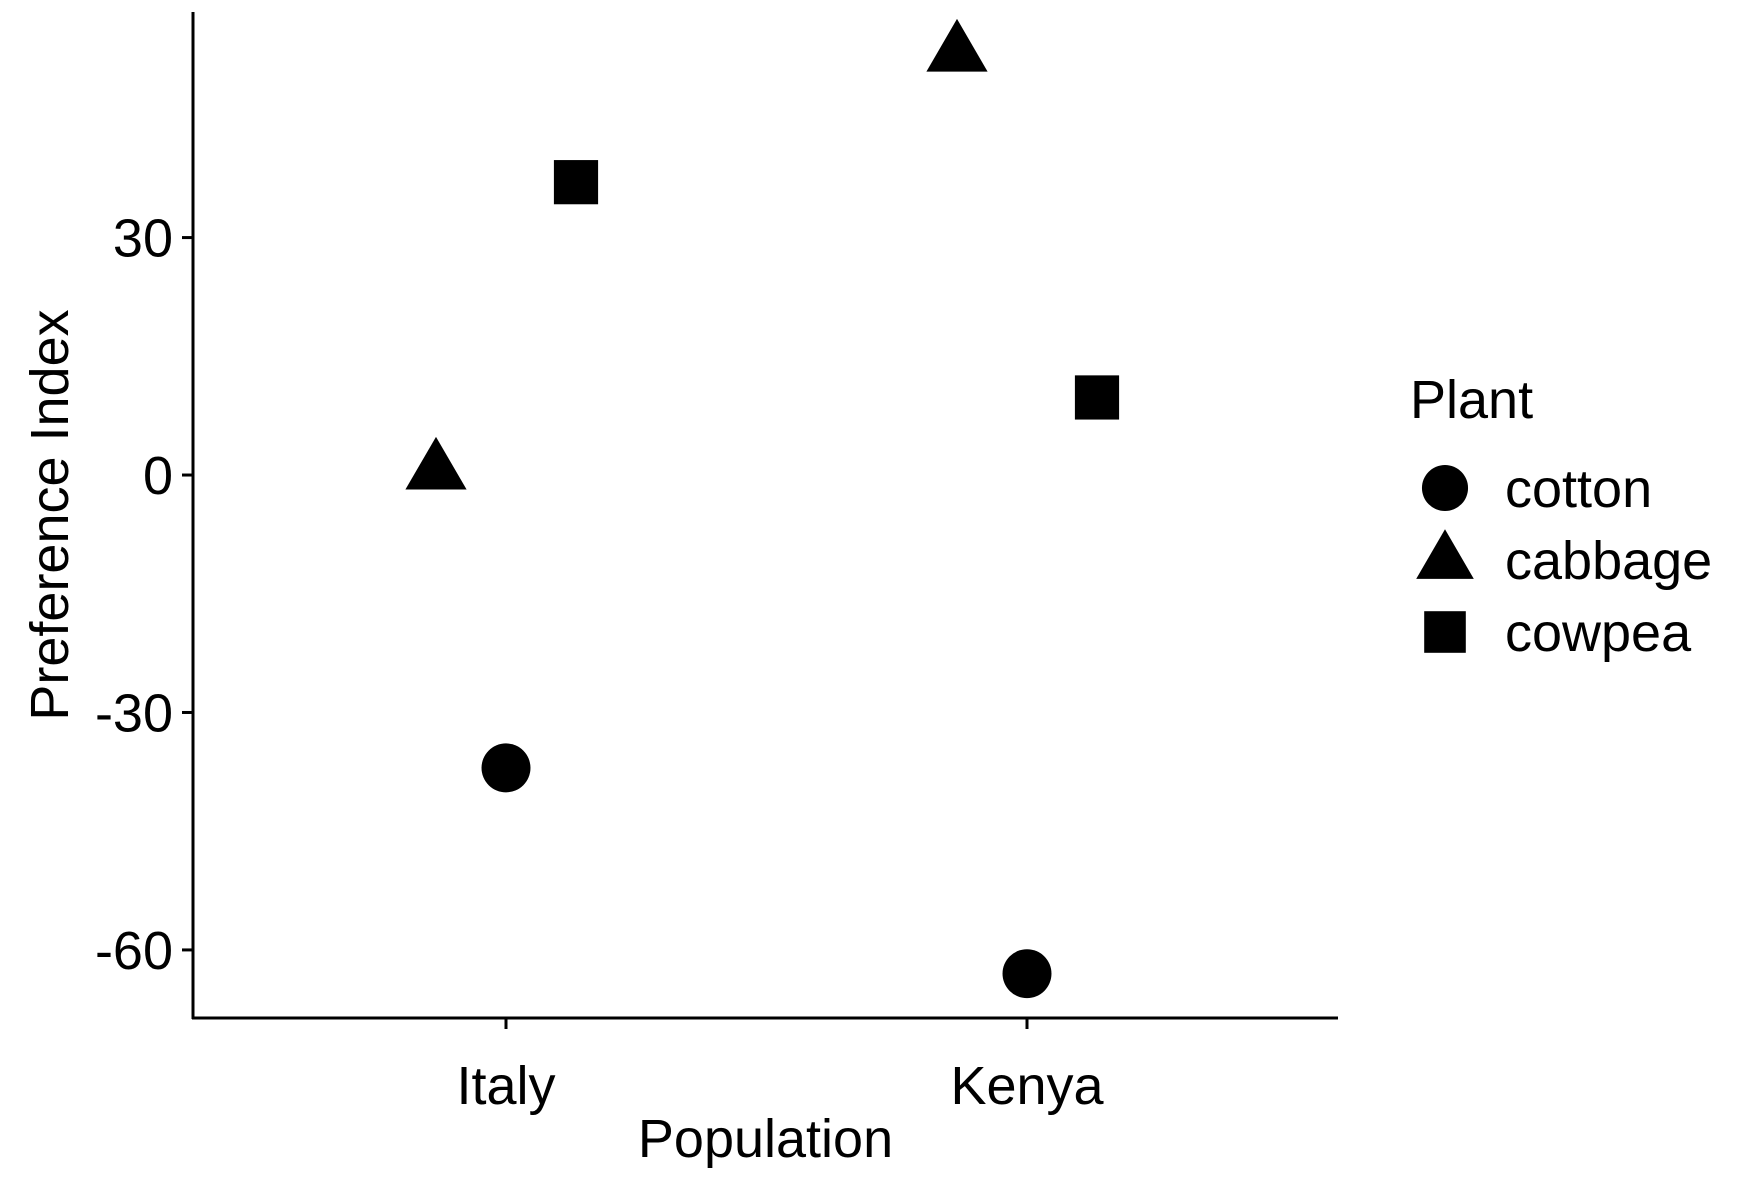 This screenshot has width=1754, height=1179. Describe the element at coordinates (765, 1139) in the screenshot. I see `x-axis-title: Population` at that location.